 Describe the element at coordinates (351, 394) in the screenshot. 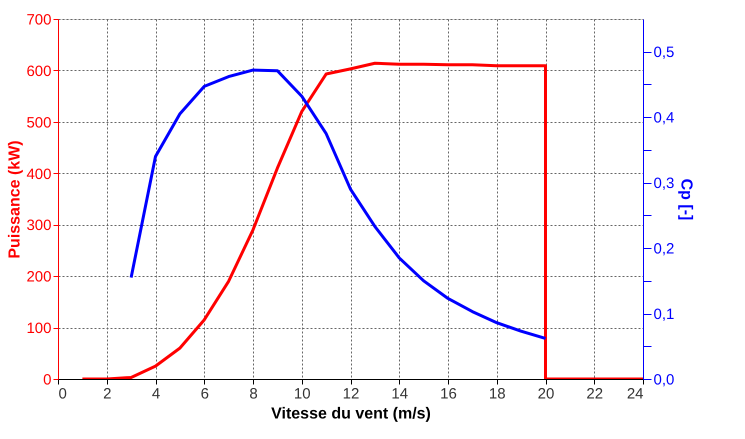

I see `x-tick-label: 12` at that location.